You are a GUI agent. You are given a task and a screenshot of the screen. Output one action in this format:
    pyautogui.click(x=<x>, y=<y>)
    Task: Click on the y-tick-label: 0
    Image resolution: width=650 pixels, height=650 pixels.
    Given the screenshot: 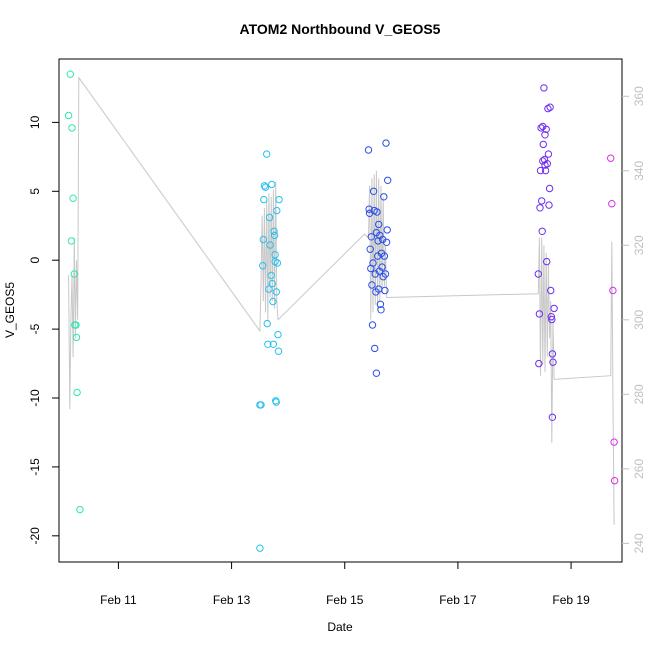 What is the action you would take?
    pyautogui.click(x=35, y=260)
    